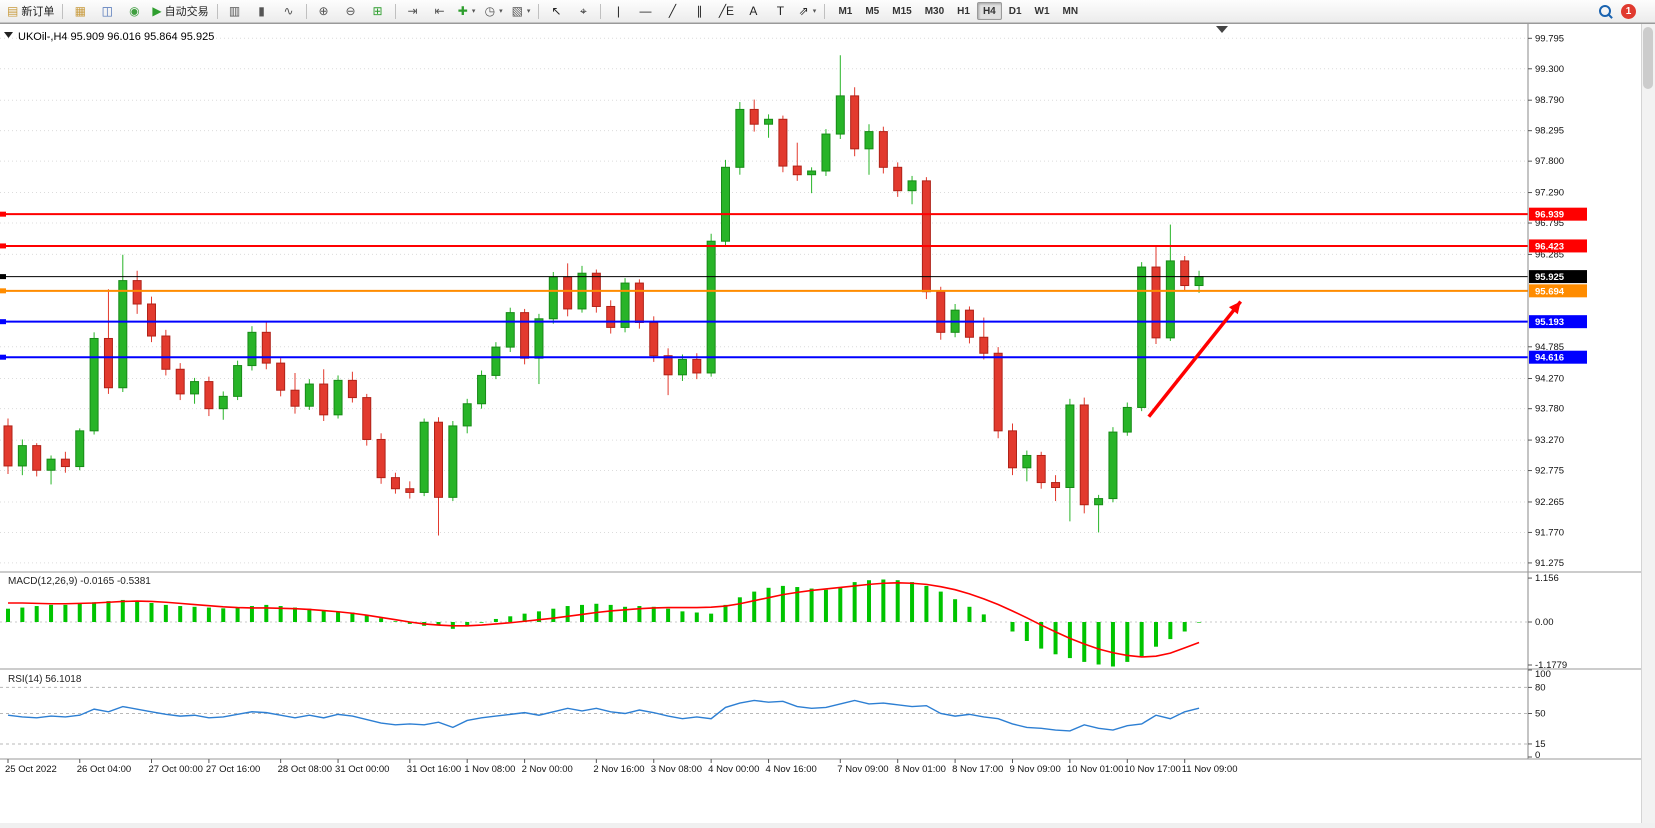  I want to click on tile-windows-icon-button: ⊞, so click(378, 11).